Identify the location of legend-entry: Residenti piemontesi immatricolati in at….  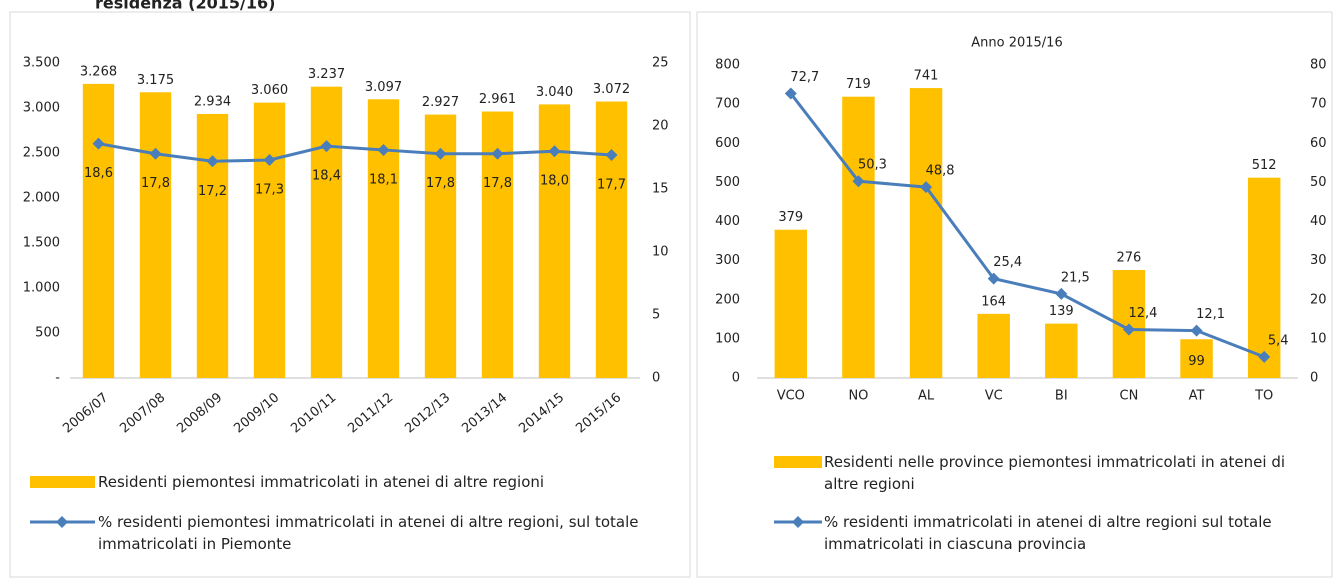
(321, 482).